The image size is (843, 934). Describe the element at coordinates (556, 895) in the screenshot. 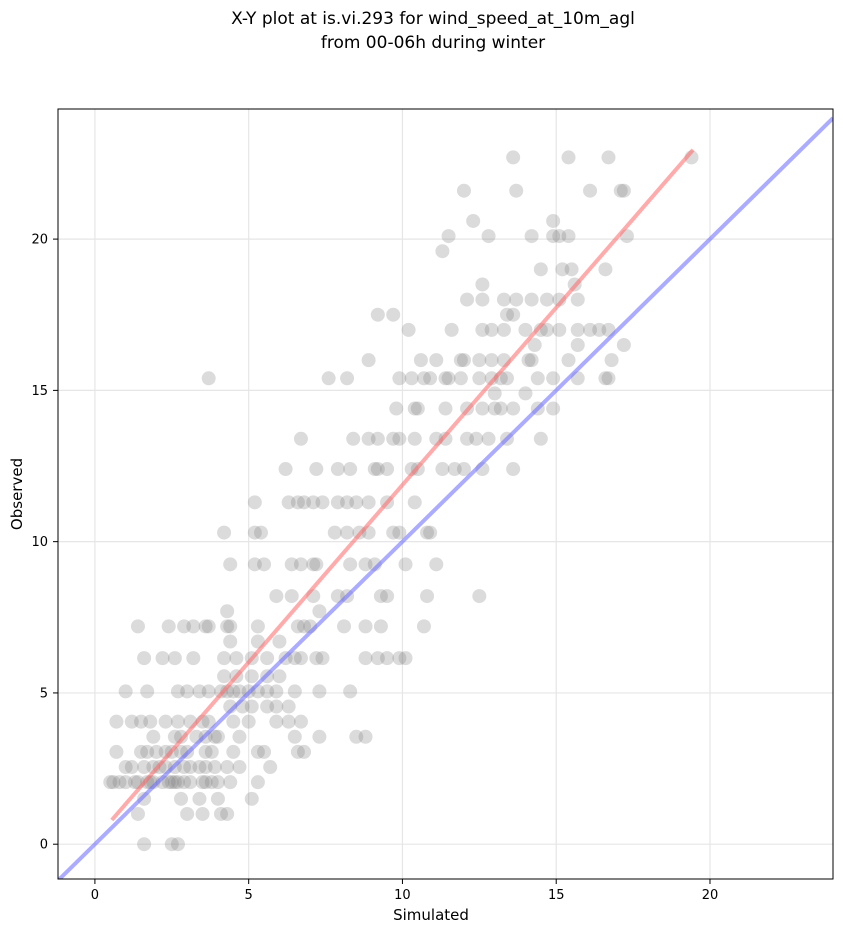

I see `x-tick-label: 15` at that location.